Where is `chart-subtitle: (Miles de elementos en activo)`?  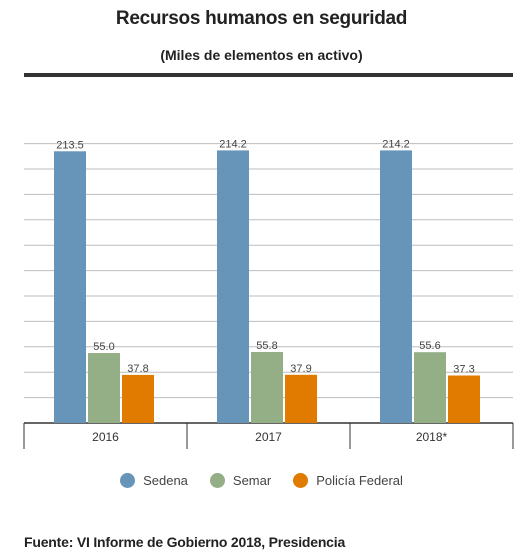
chart-subtitle: (Miles de elementos en activo) is located at coordinates (261, 55).